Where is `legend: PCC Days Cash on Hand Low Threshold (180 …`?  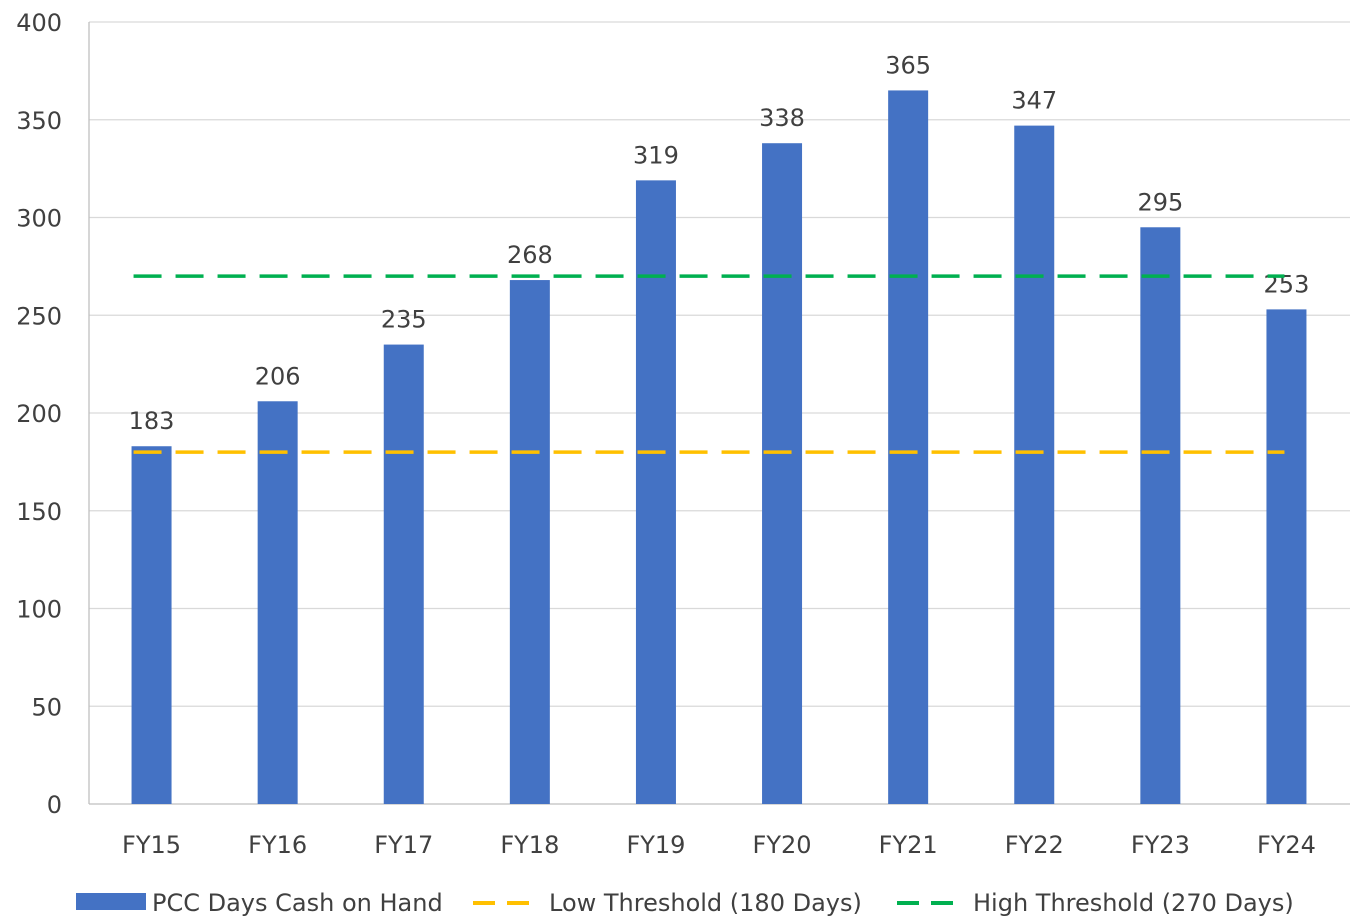
legend: PCC Days Cash on Hand Low Threshold (180 … is located at coordinates (685, 903).